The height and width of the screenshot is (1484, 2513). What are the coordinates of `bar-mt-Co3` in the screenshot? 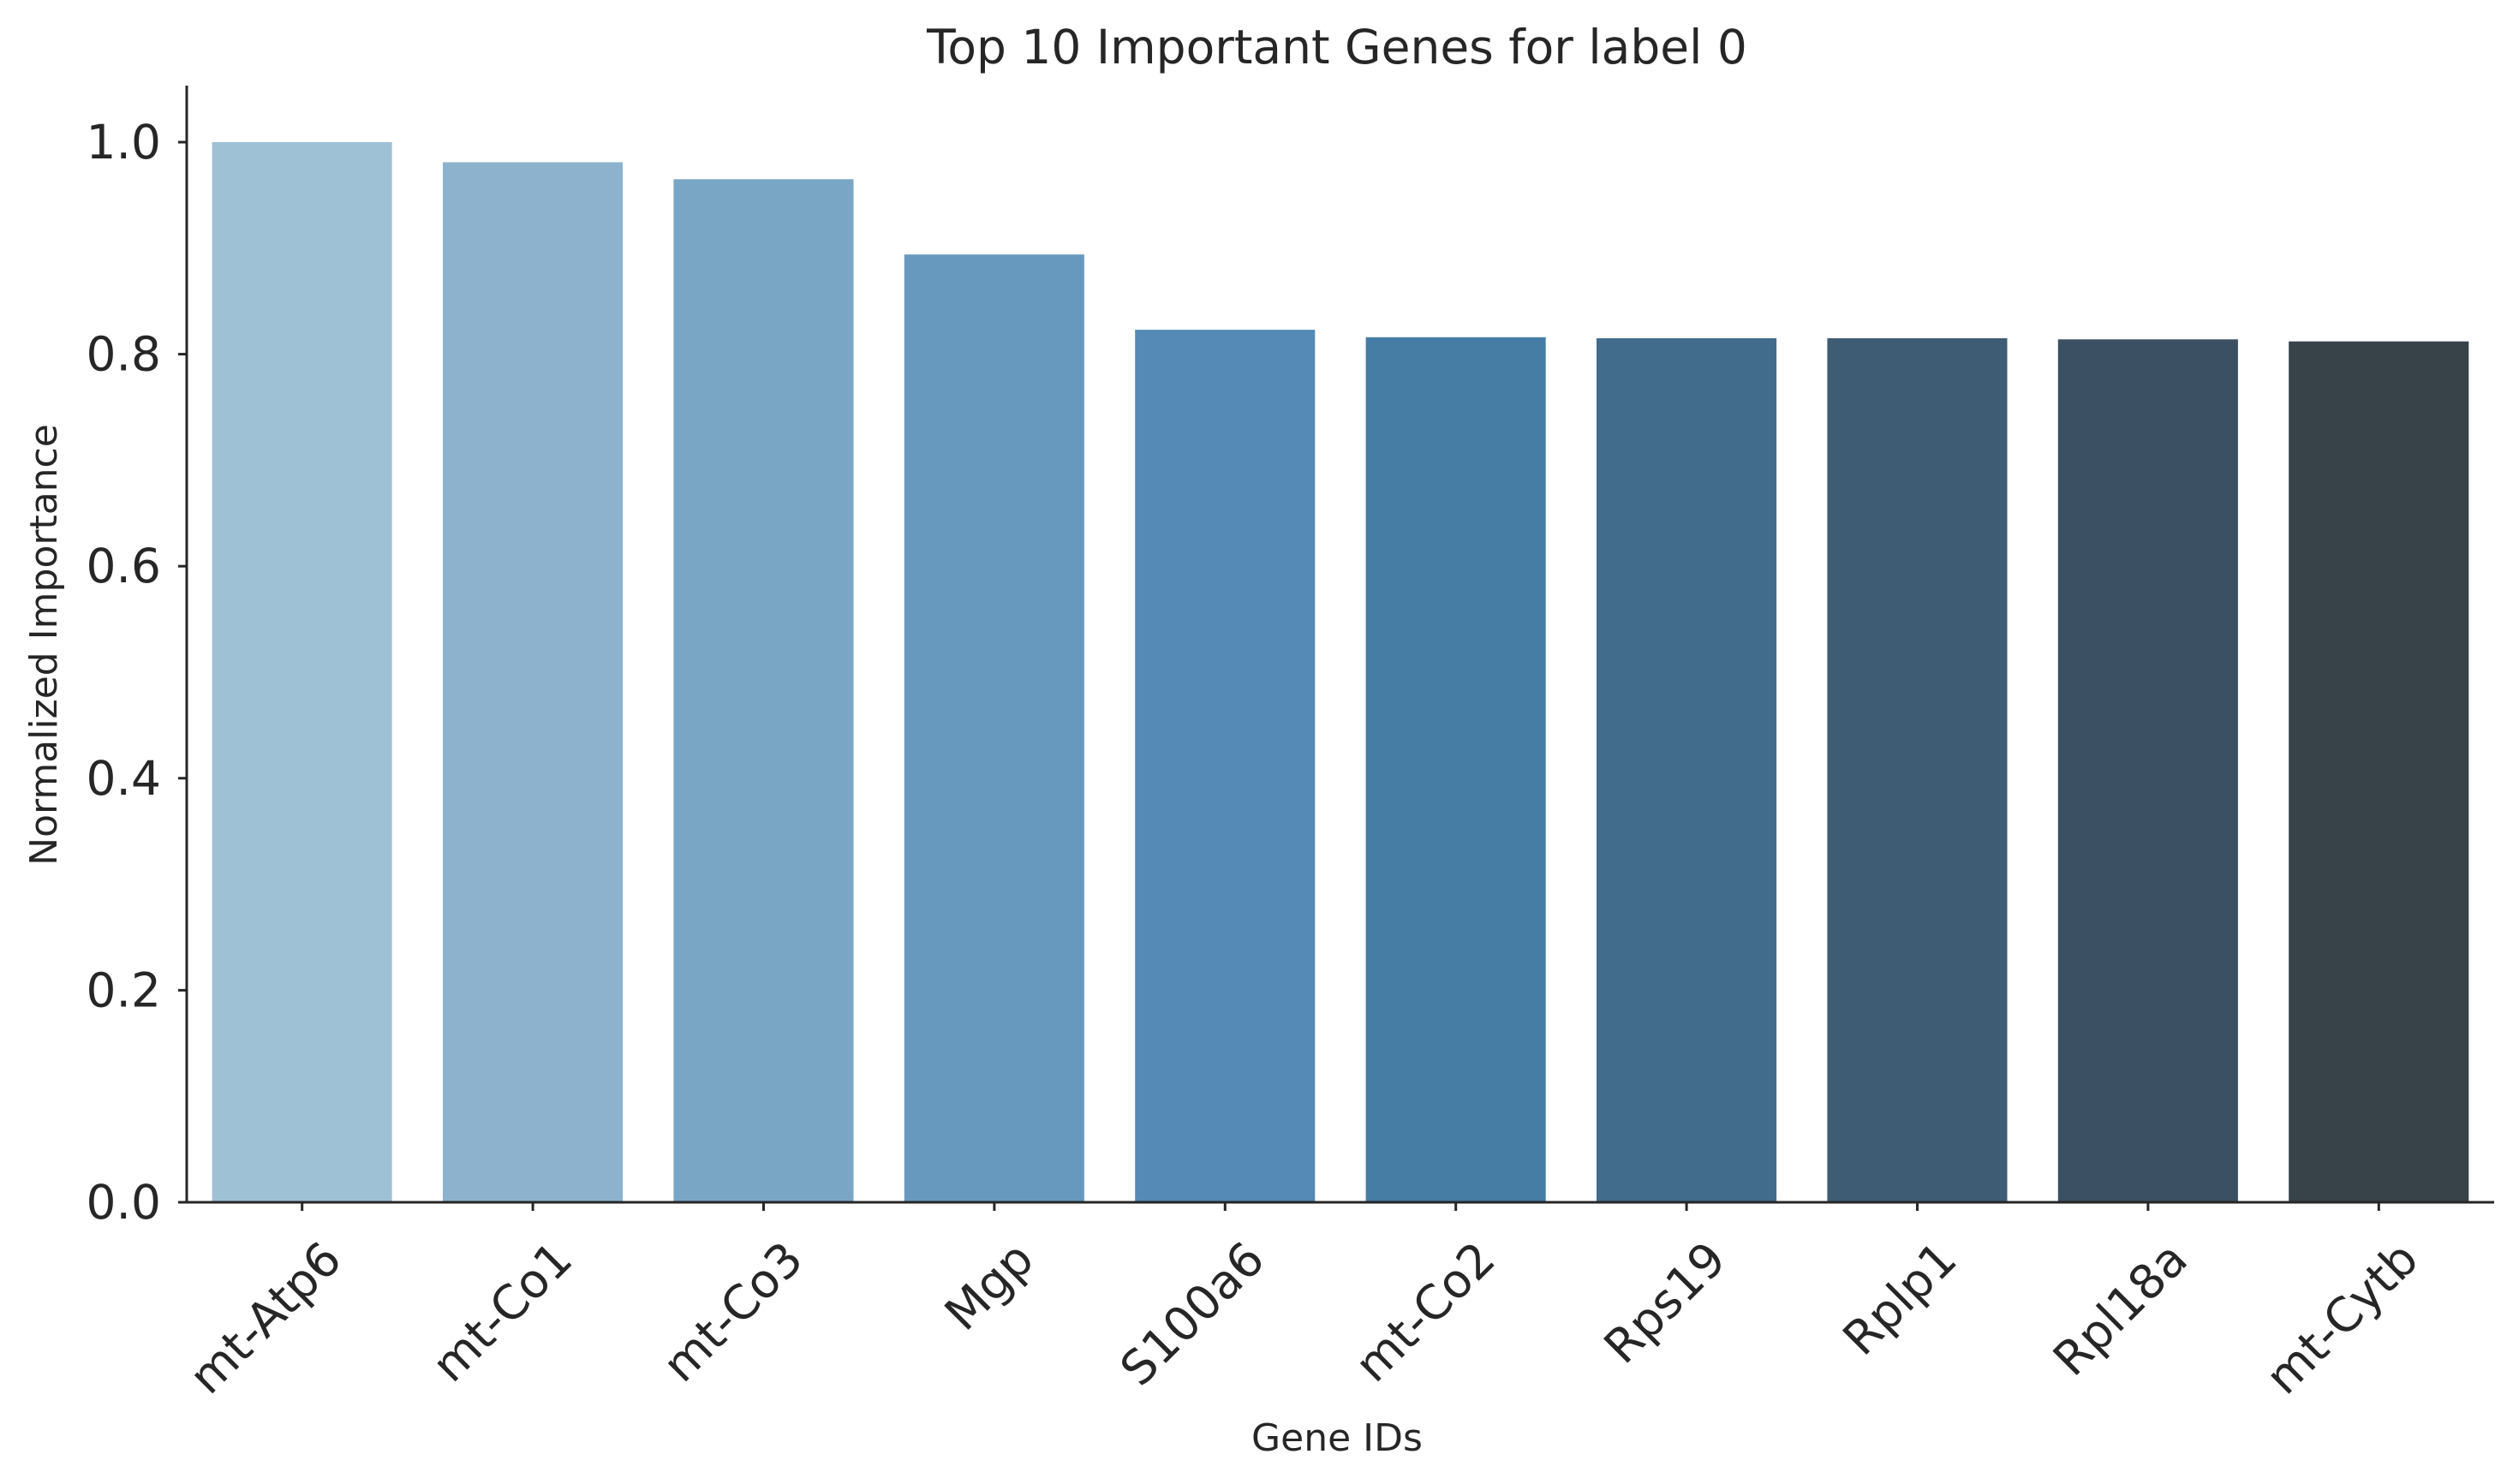 It's located at (763, 691).